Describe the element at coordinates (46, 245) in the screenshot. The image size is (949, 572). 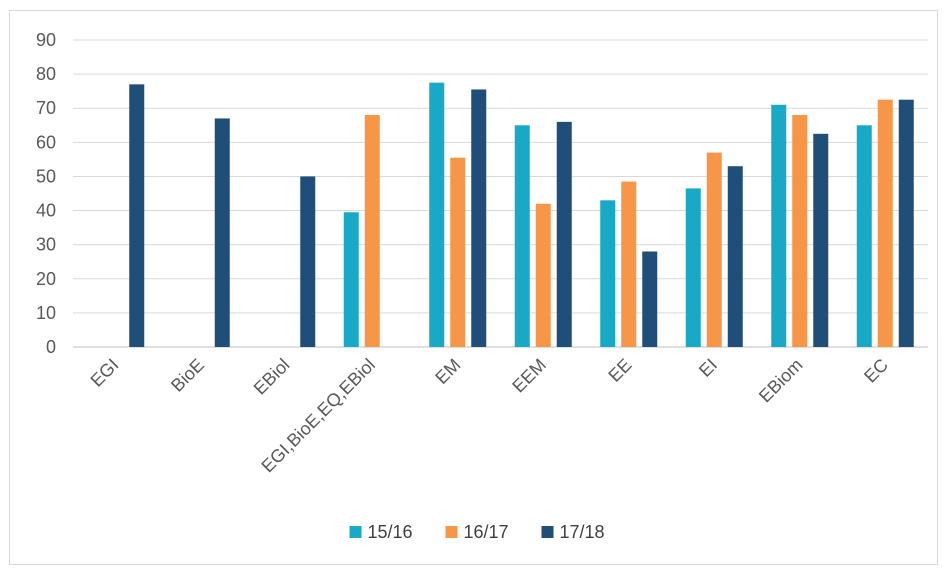
I see `y-tick-label: 30` at that location.